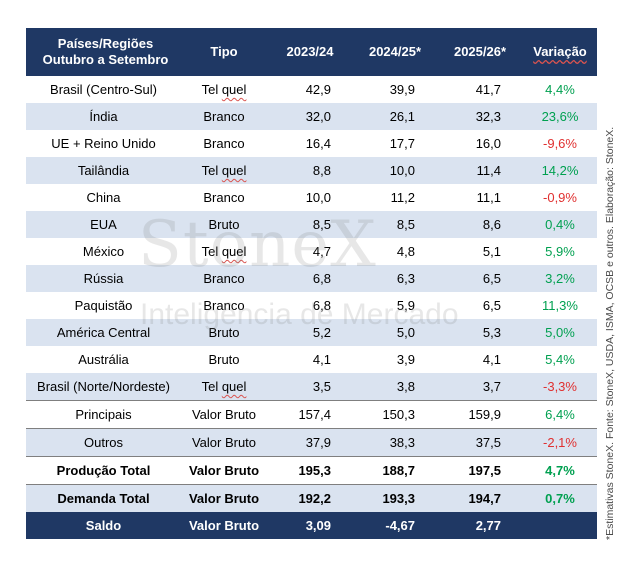  Describe the element at coordinates (103, 89) in the screenshot. I see `cell-country: Brasil (Centro-Sul)` at that location.